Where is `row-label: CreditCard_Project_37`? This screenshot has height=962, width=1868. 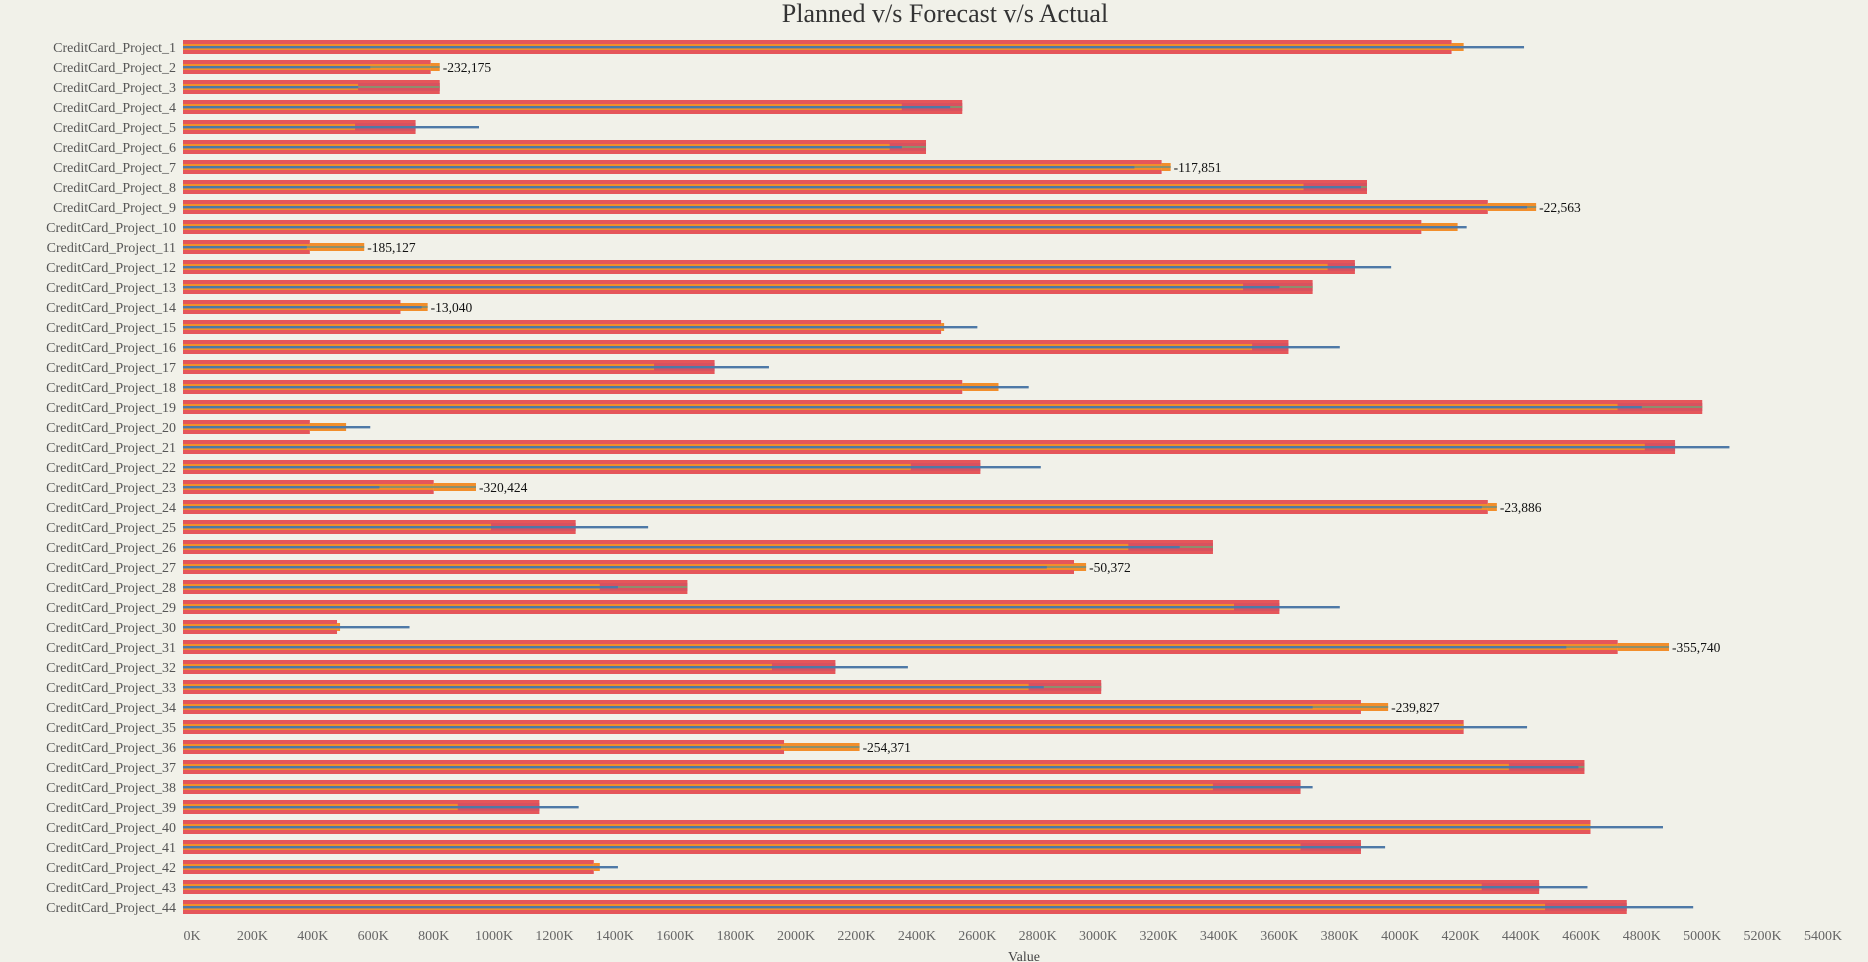
row-label: CreditCard_Project_37 is located at coordinates (111, 768).